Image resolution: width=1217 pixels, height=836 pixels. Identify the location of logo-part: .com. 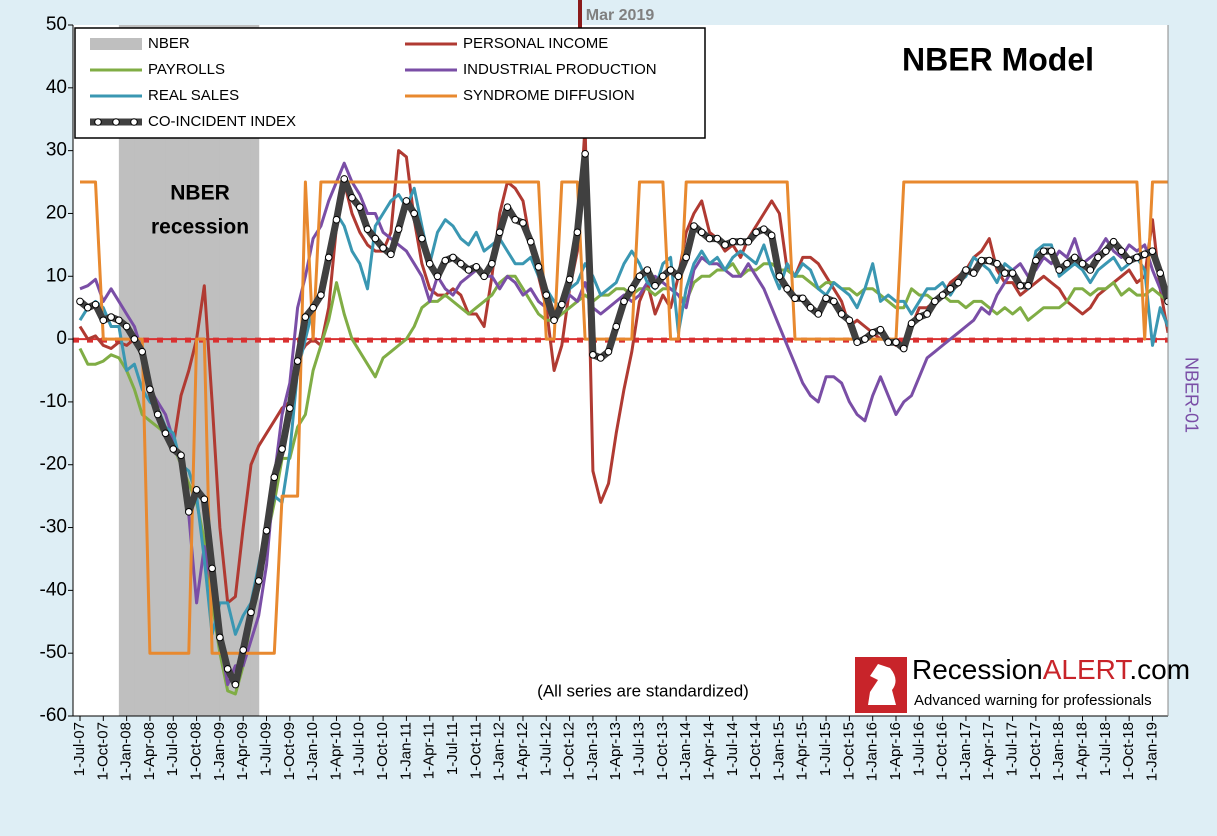
(1159, 669).